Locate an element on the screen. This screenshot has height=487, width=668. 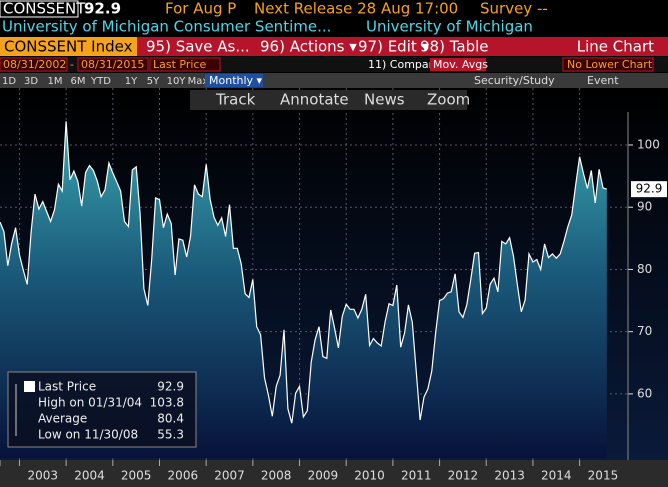
frequency-button is located at coordinates (234, 80).